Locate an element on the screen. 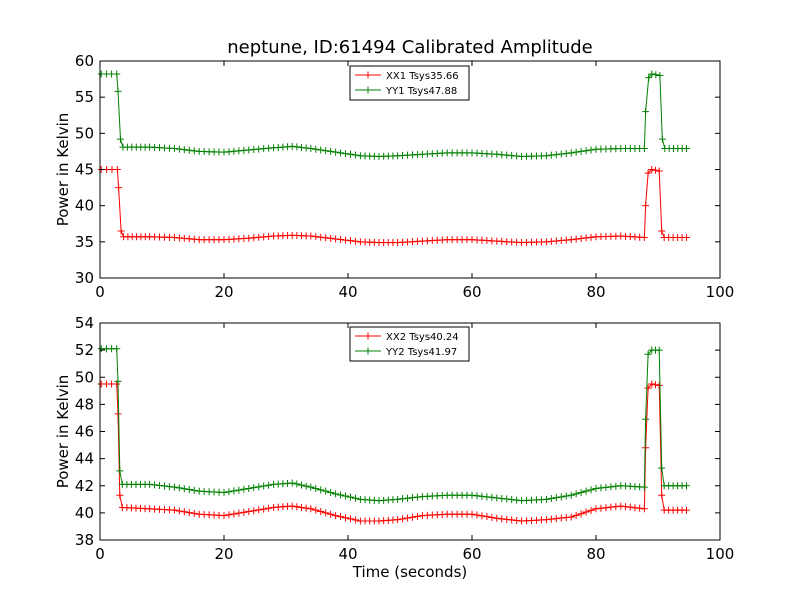 This screenshot has width=800, height=600. x-tick-label: 40 is located at coordinates (347, 292).